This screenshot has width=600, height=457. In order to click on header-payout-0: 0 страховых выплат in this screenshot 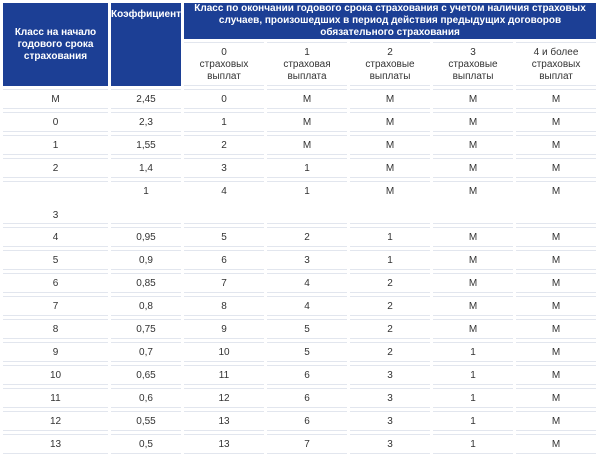, I will do `click(224, 64)`.